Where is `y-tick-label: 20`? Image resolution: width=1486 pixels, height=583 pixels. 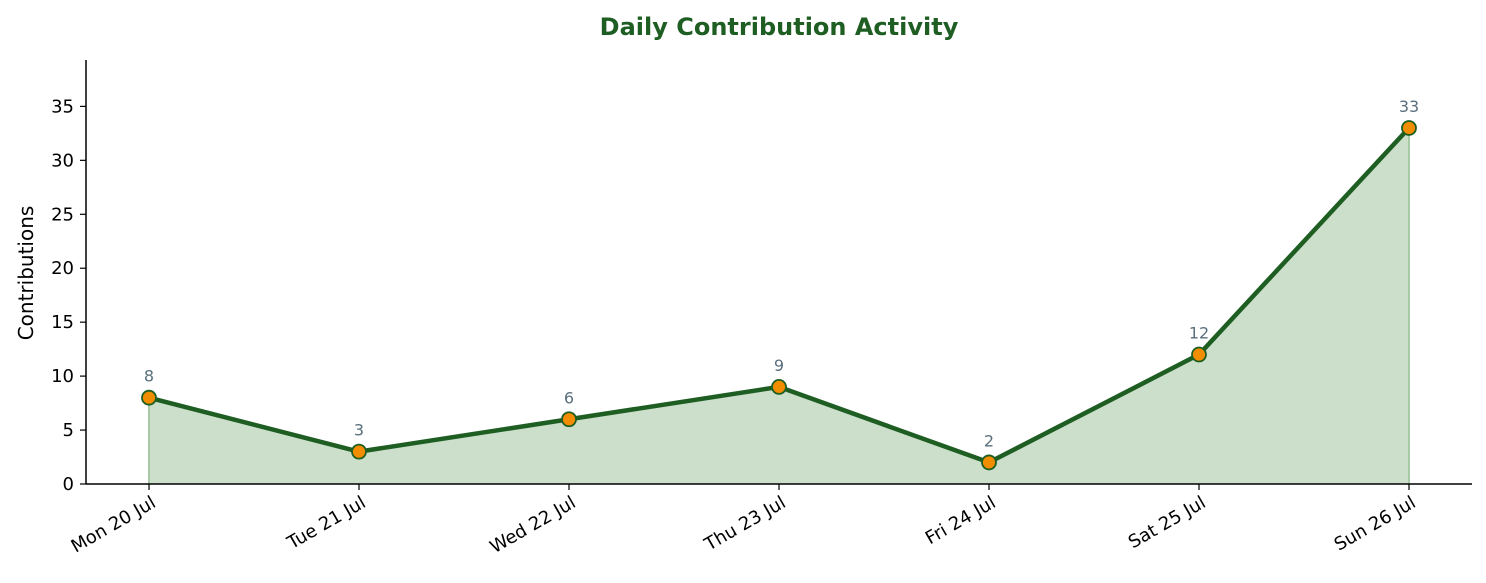 y-tick-label: 20 is located at coordinates (62, 268).